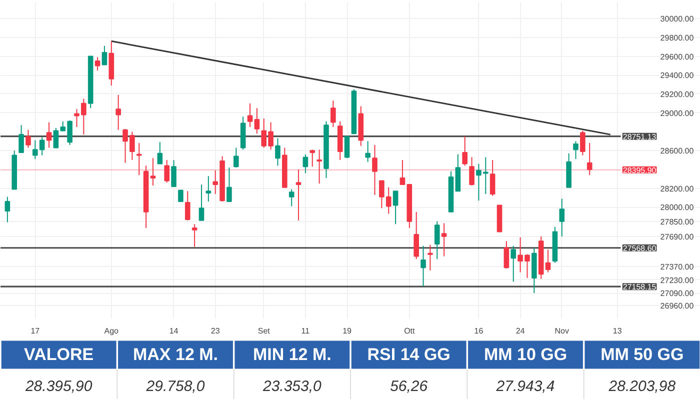 The height and width of the screenshot is (400, 700). What do you see at coordinates (347, 331) in the screenshot?
I see `x-tick-label: 19` at bounding box center [347, 331].